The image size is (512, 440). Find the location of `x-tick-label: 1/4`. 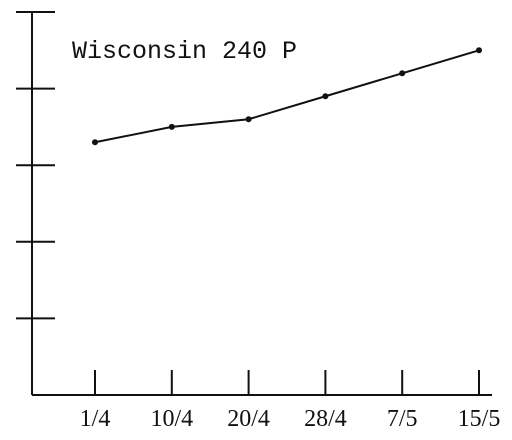

x-tick-label: 1/4 is located at coordinates (95, 419).